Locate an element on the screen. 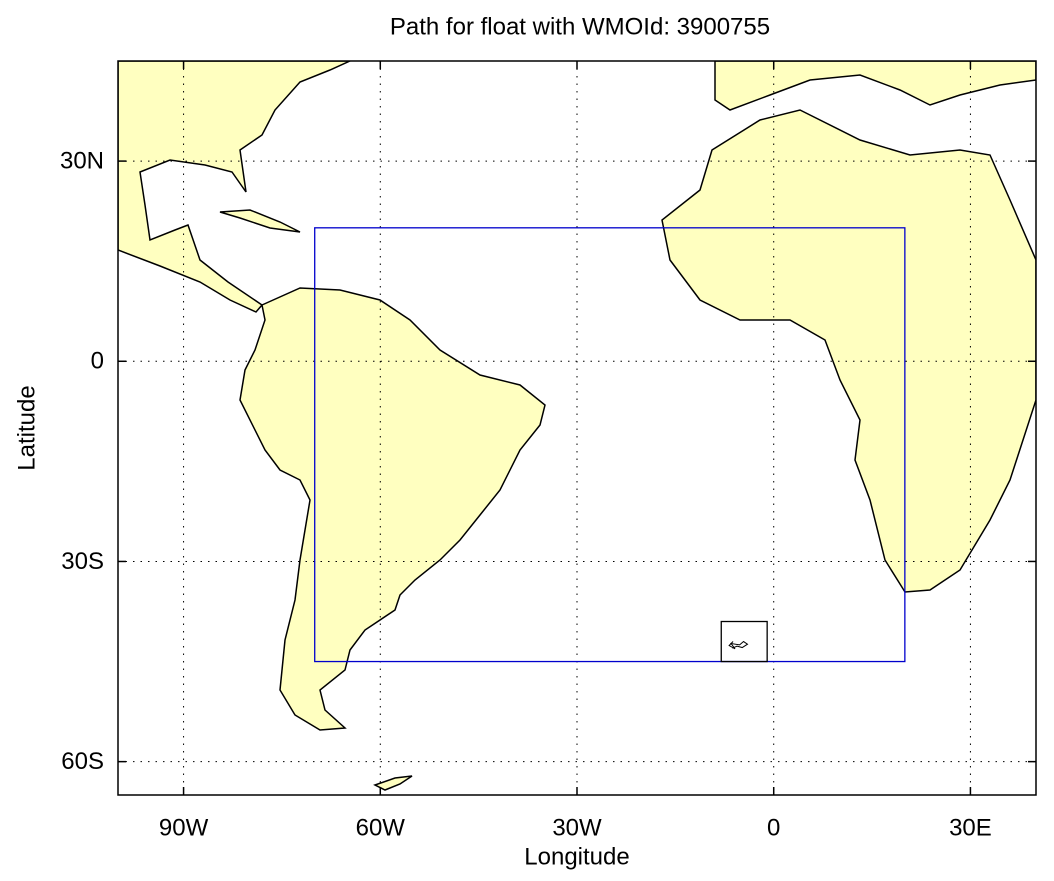 The image size is (1054, 881). x-tick-label: 90W is located at coordinates (184, 827).